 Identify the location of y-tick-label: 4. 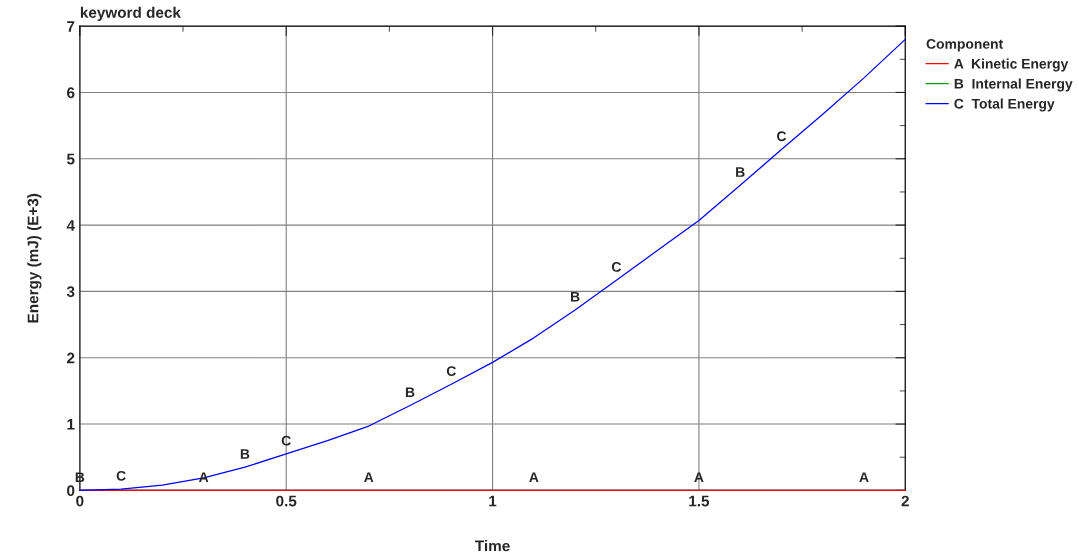
(70, 225).